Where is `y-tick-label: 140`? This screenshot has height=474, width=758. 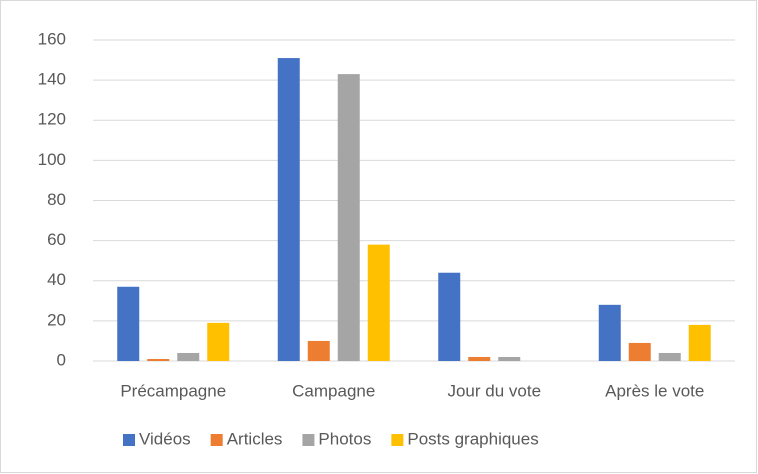
y-tick-label: 140 is located at coordinates (52, 79).